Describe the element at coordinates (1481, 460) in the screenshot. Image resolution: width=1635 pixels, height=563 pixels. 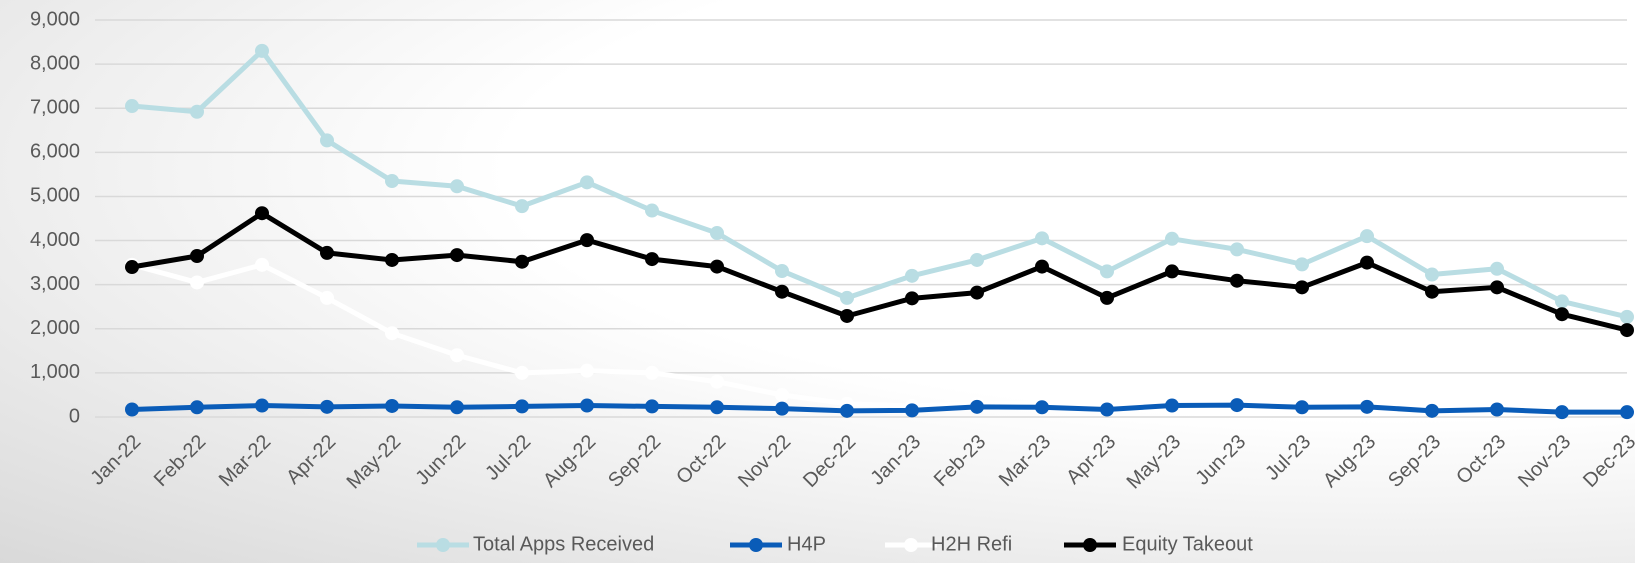
I see `x-tick-label: Oct-23` at that location.